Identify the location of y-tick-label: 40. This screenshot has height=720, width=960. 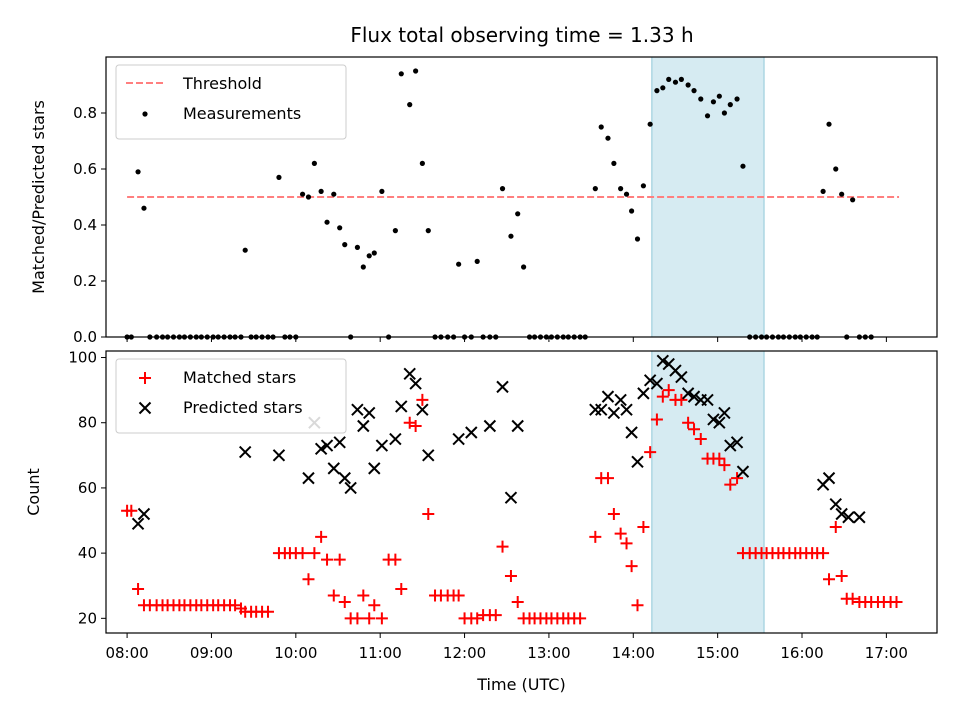
(87, 553).